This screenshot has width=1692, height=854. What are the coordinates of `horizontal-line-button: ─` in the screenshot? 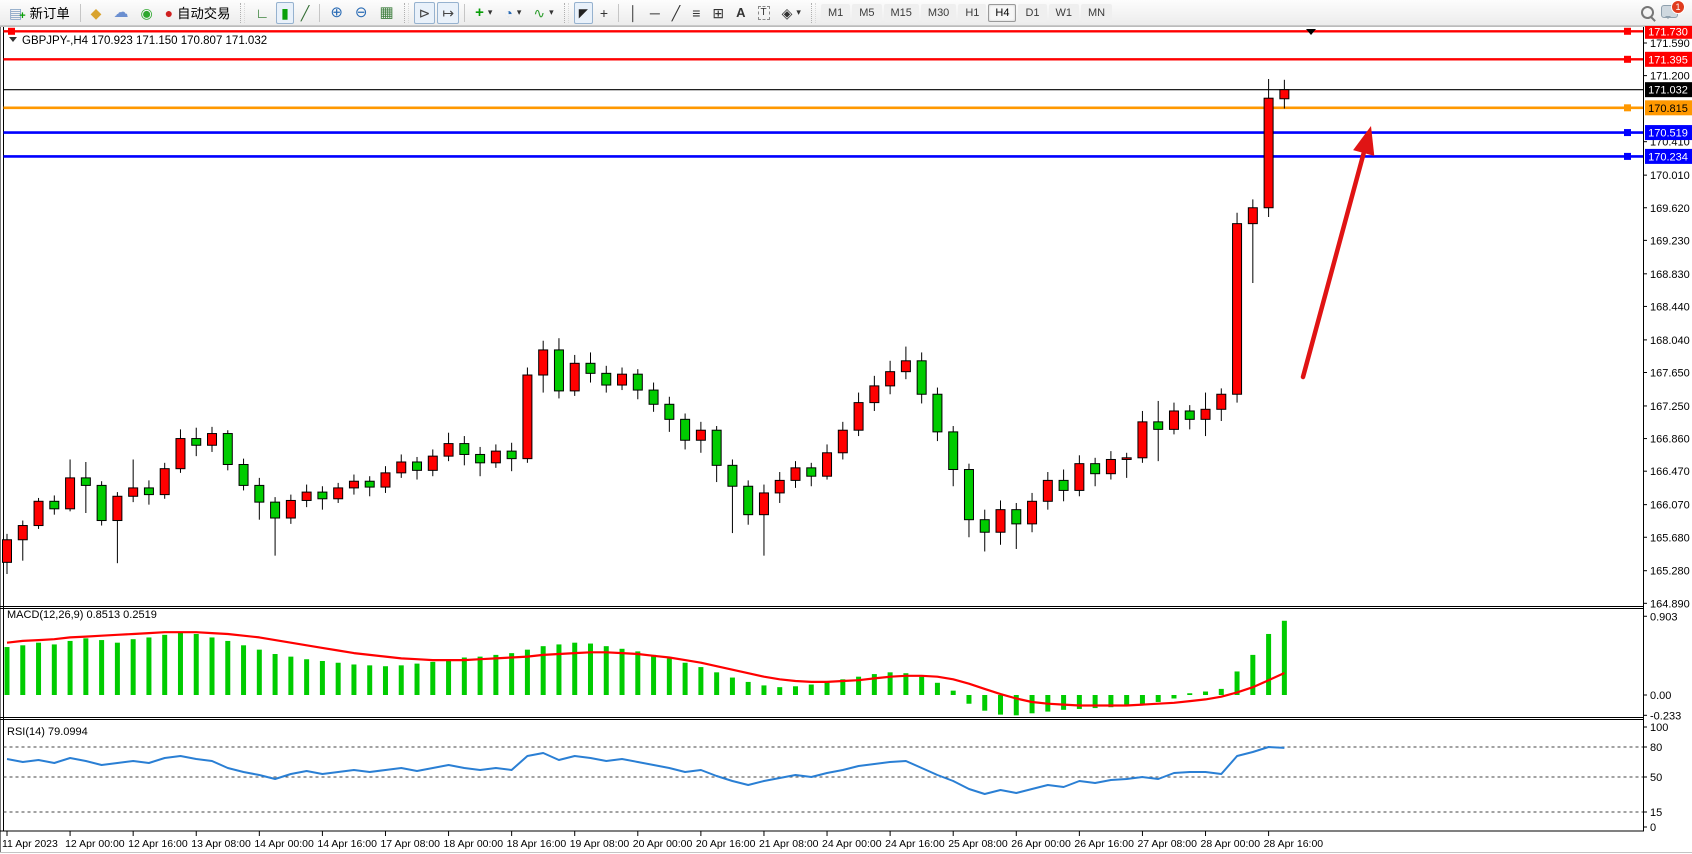 It's located at (655, 13).